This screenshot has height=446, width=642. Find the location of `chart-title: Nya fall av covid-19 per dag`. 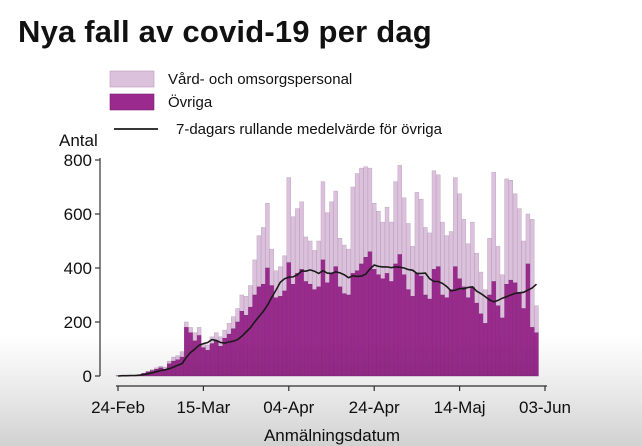

chart-title: Nya fall av covid-19 per dag is located at coordinates (225, 31).